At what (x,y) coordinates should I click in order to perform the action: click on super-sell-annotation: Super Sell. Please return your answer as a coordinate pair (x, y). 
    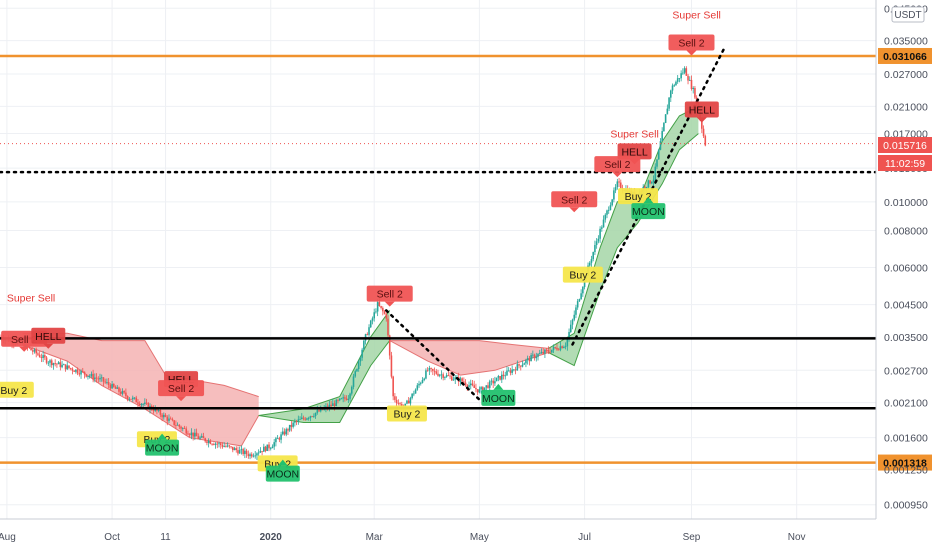
    Looking at the image, I should click on (696, 16).